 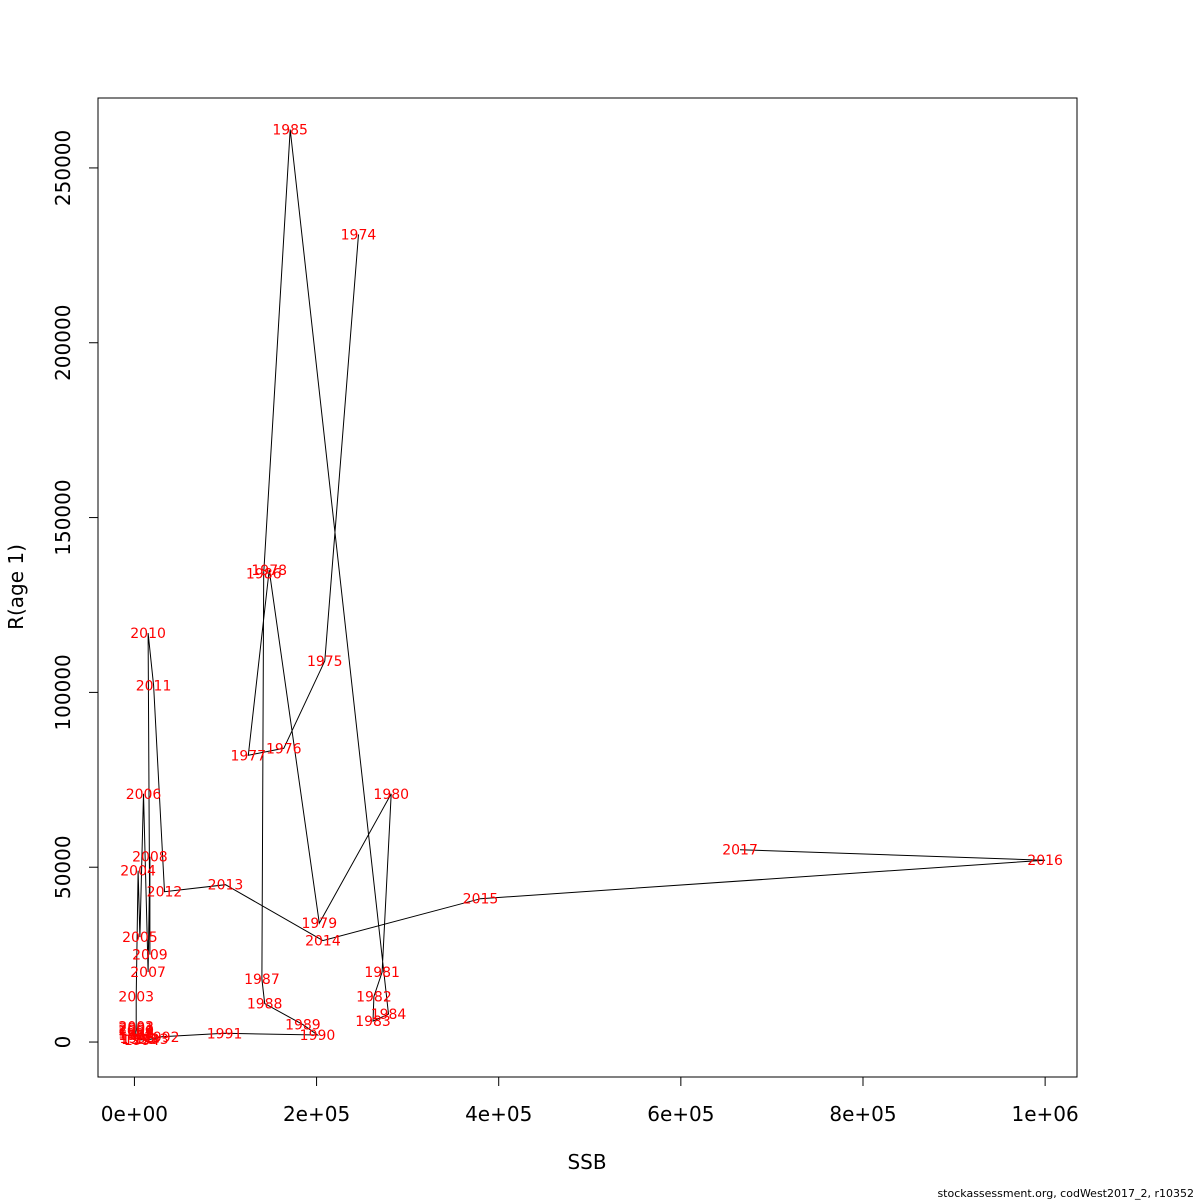 What do you see at coordinates (150, 956) in the screenshot?
I see `point-label-2009: 2009` at bounding box center [150, 956].